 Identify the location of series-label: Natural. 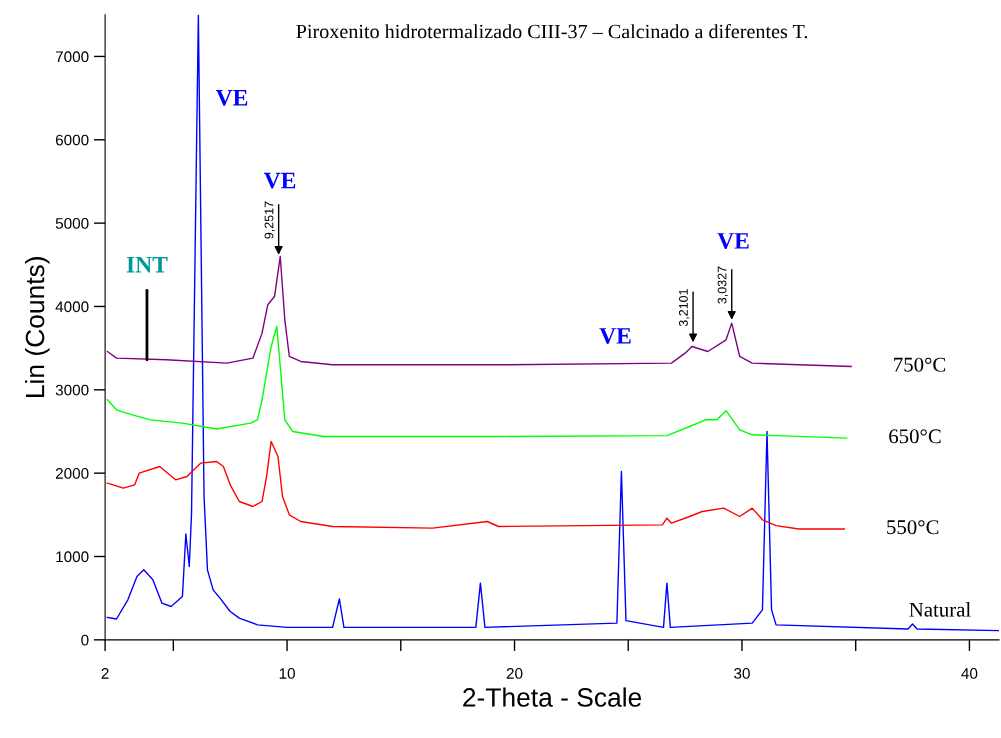
(940, 609).